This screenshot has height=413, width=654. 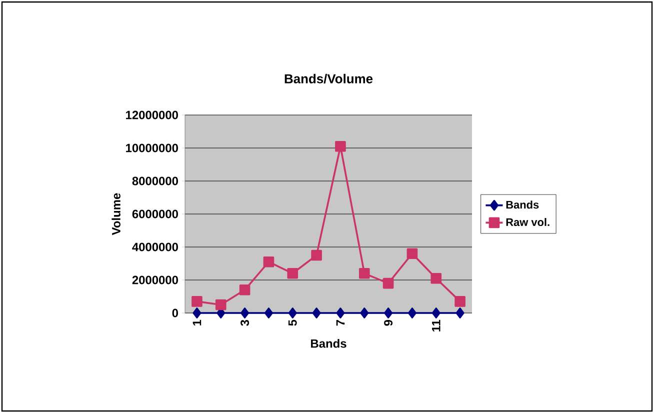 I want to click on x-tick-label: 11, so click(x=436, y=326).